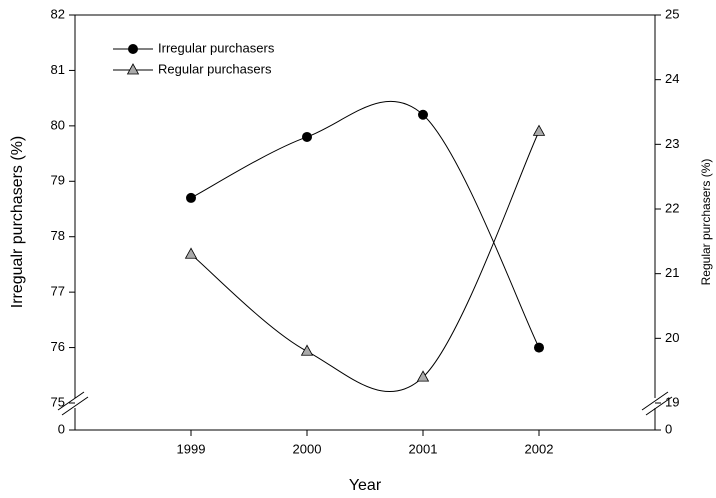  What do you see at coordinates (423, 448) in the screenshot?
I see `x-tick-label: 2001` at bounding box center [423, 448].